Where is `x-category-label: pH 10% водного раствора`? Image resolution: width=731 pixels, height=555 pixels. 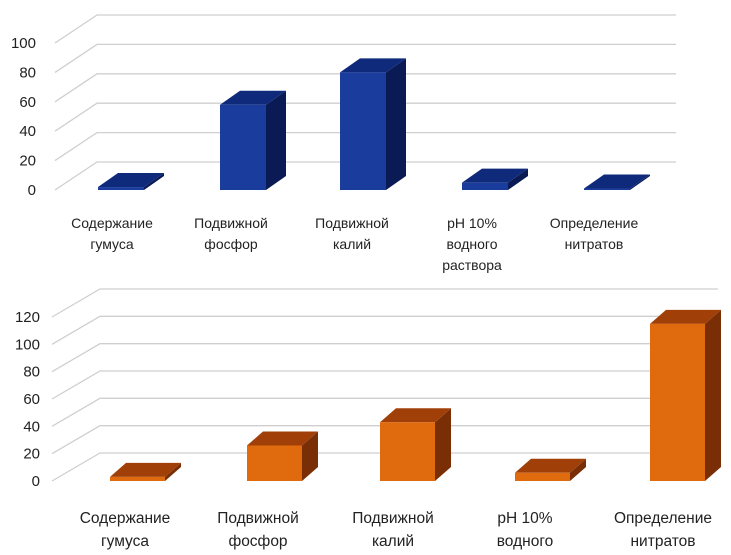
x-category-label: pH 10% водного раствора is located at coordinates (472, 244).